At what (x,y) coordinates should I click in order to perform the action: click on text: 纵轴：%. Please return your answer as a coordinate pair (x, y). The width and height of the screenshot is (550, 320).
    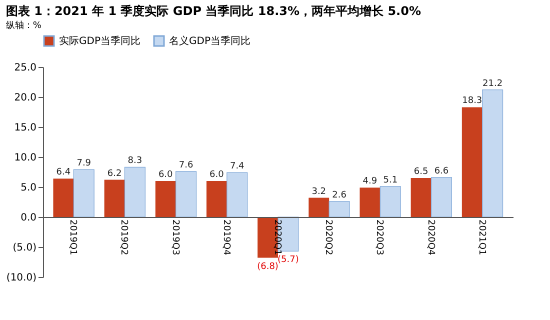
    Looking at the image, I should click on (24, 25).